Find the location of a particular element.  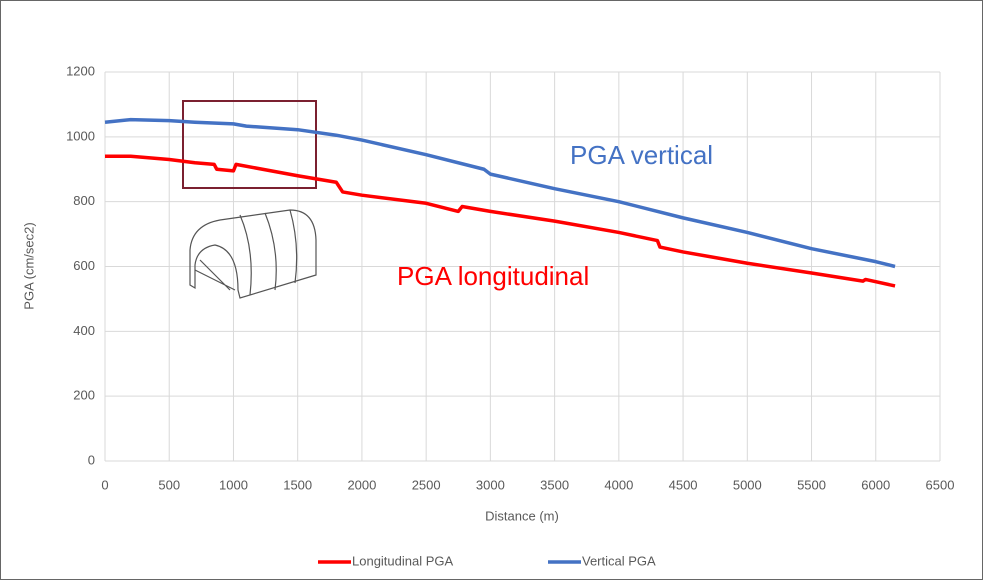

x-tick-label: 0 is located at coordinates (104, 484).